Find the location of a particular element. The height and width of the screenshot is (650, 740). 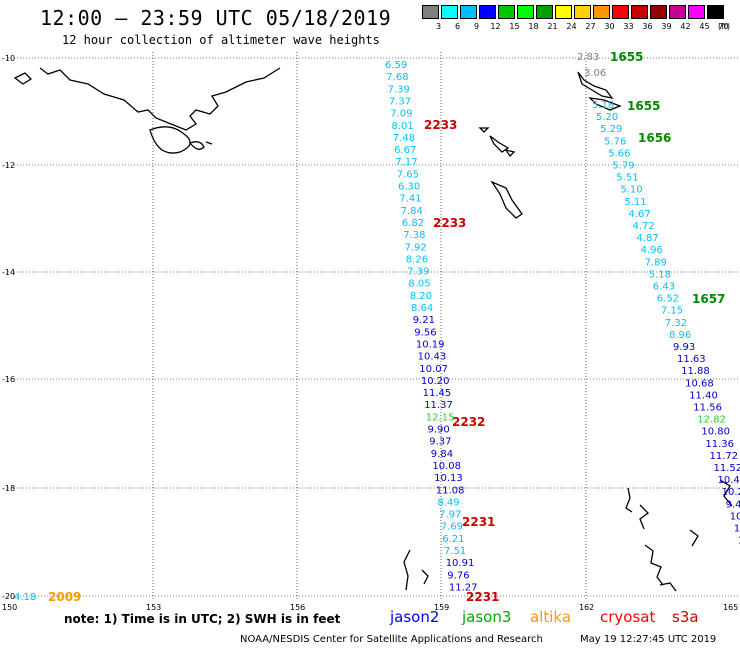

island-vanuatu-e is located at coordinates (694, 538).